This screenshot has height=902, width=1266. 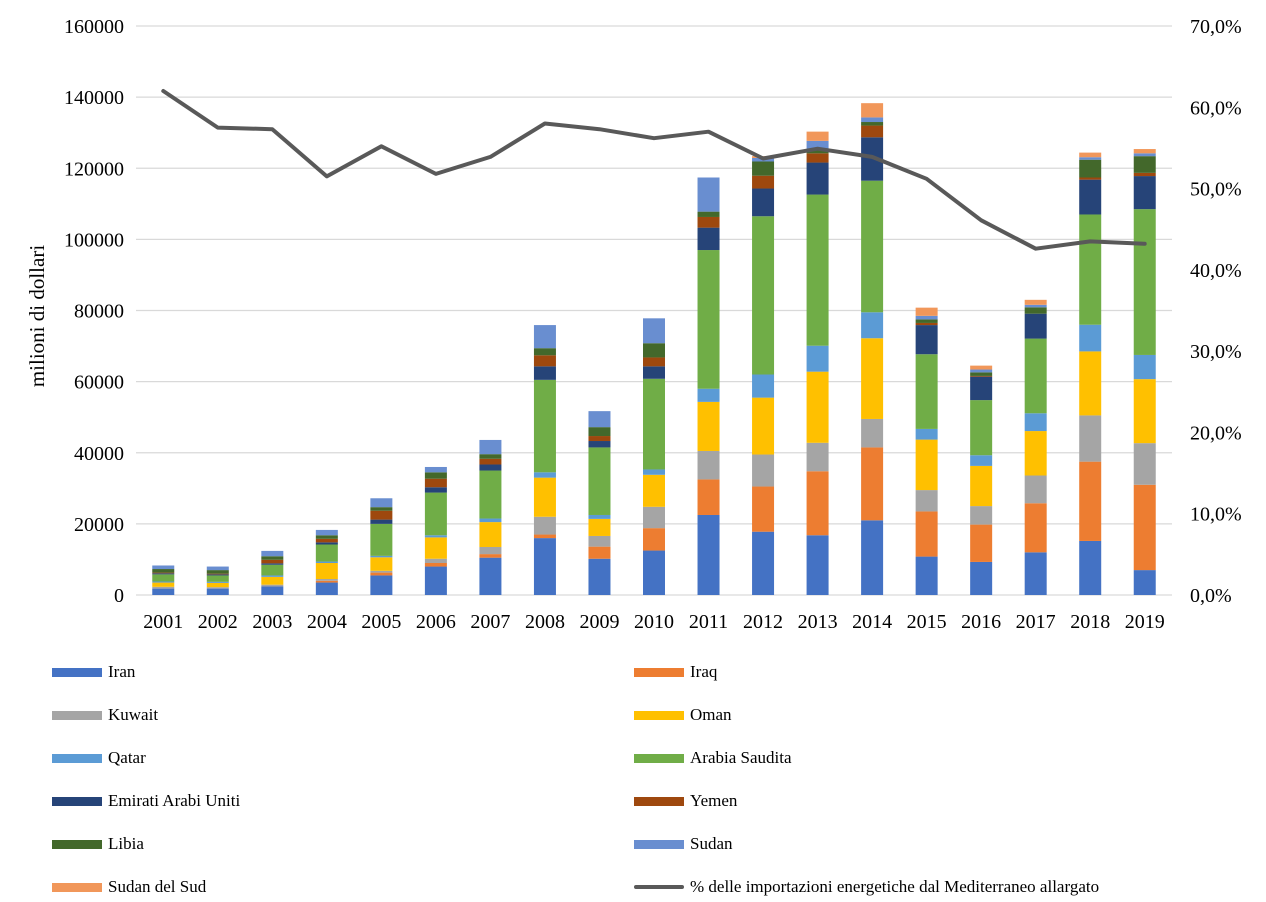 What do you see at coordinates (1216, 190) in the screenshot?
I see `y2-tick-label: 50,0%` at bounding box center [1216, 190].